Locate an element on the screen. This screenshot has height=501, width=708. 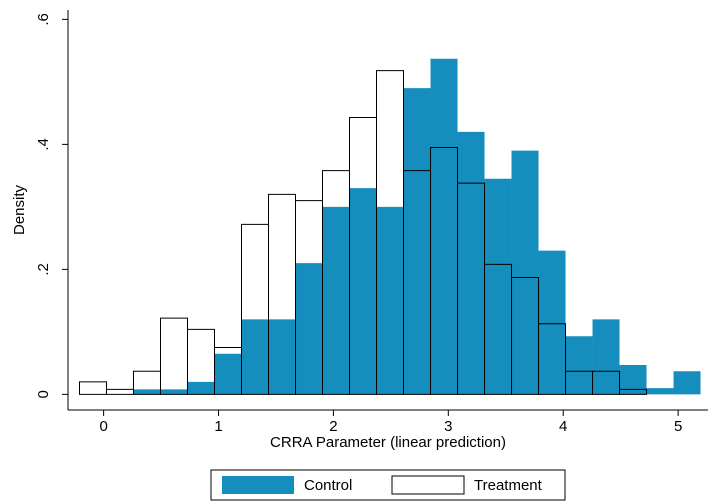
y-tick-label: .6 is located at coordinates (43, 19).